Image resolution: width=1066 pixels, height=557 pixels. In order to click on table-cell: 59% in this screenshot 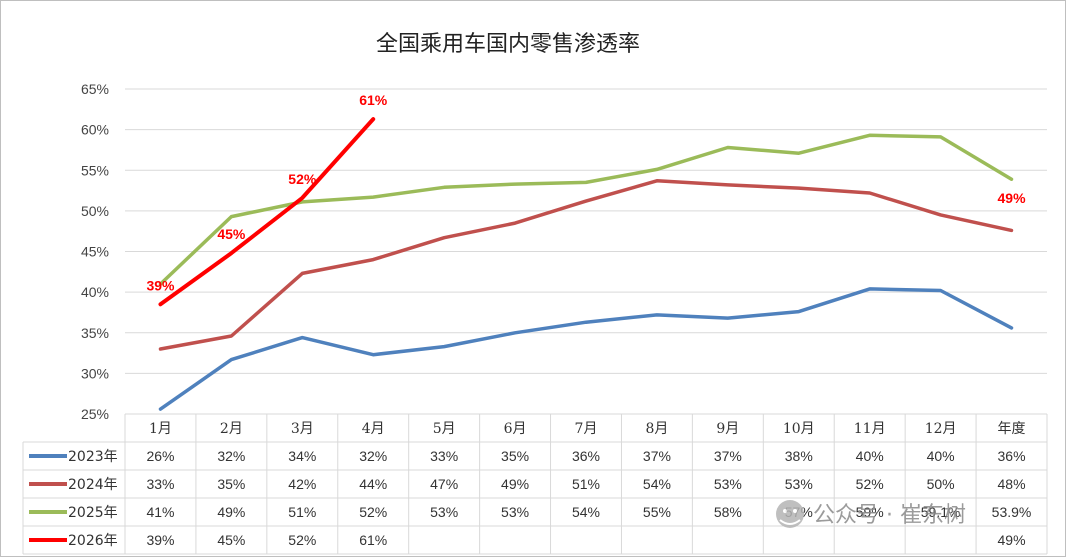, I will do `click(870, 512)`.